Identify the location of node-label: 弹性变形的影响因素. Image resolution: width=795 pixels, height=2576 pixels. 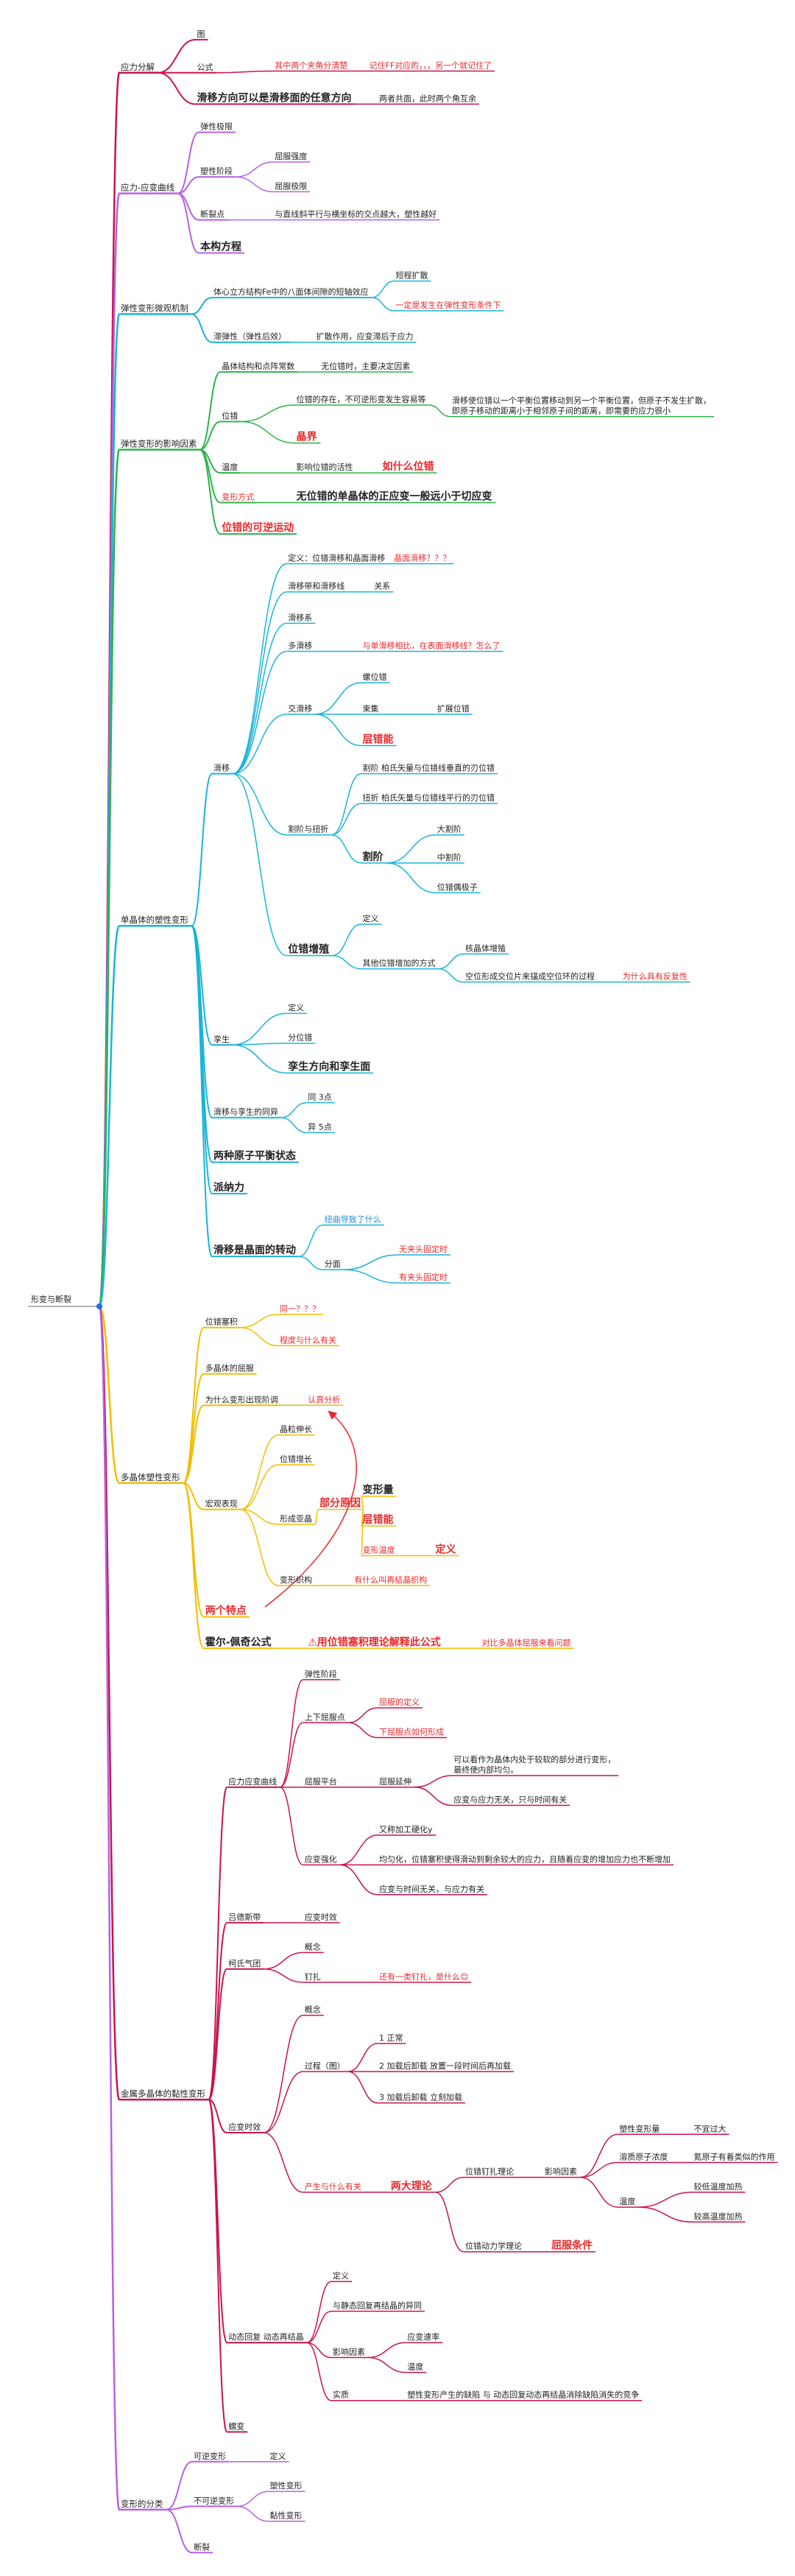
(159, 444).